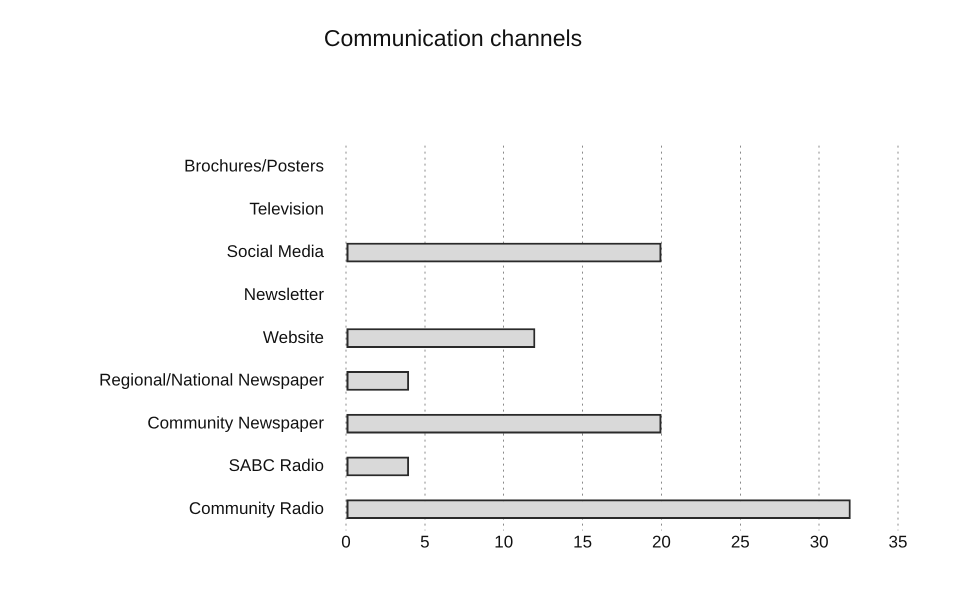 The image size is (955, 597). Describe the element at coordinates (504, 542) in the screenshot. I see `x-tick-label: 10` at that location.